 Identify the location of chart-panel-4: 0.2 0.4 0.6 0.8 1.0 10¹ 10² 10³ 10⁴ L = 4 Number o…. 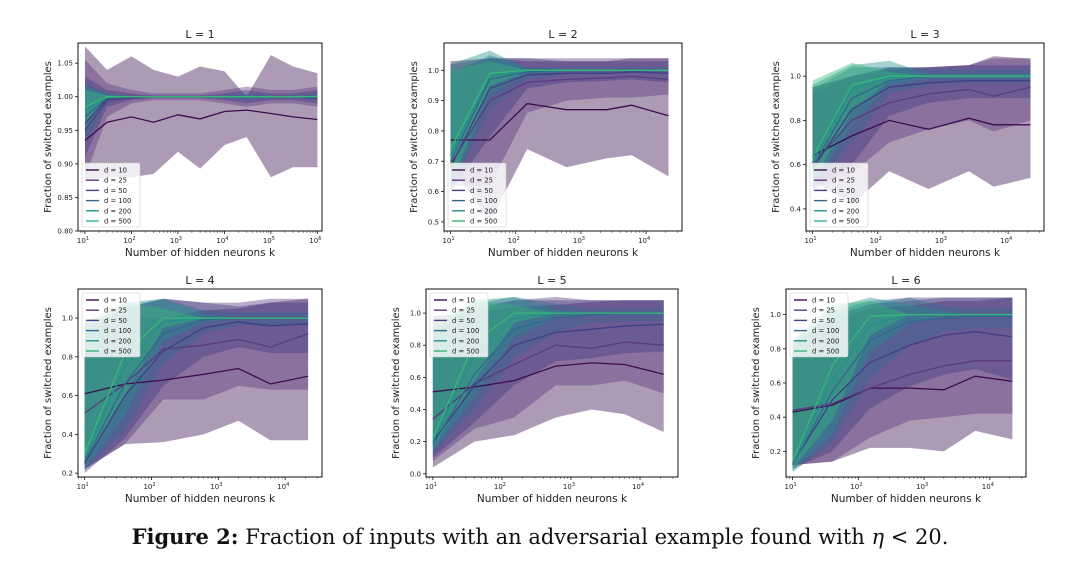
(183, 389).